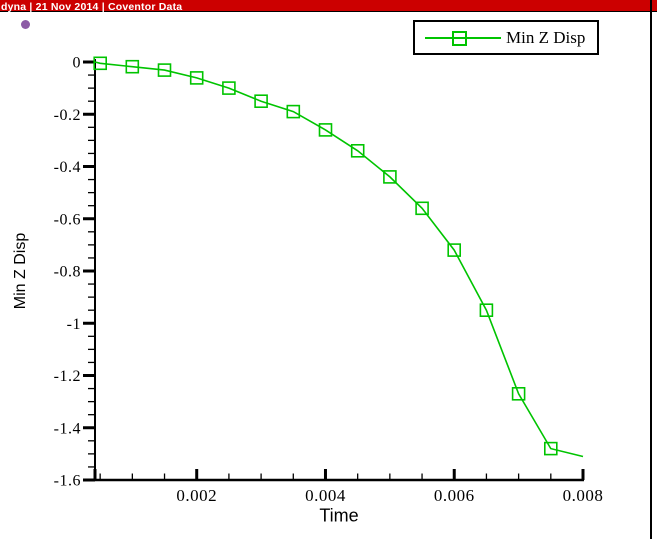  What do you see at coordinates (546, 37) in the screenshot?
I see `legend-label: Min Z Disp` at bounding box center [546, 37].